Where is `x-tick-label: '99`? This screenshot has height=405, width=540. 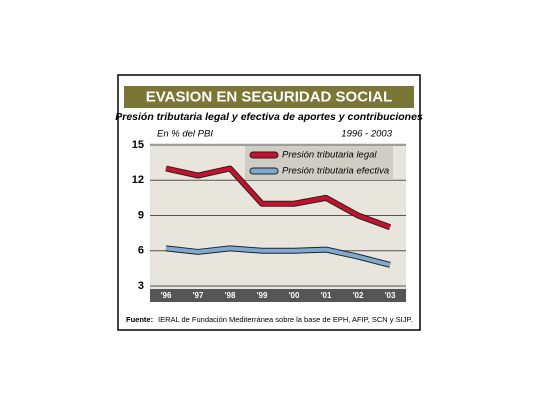
x-tick-label: '99 is located at coordinates (262, 295).